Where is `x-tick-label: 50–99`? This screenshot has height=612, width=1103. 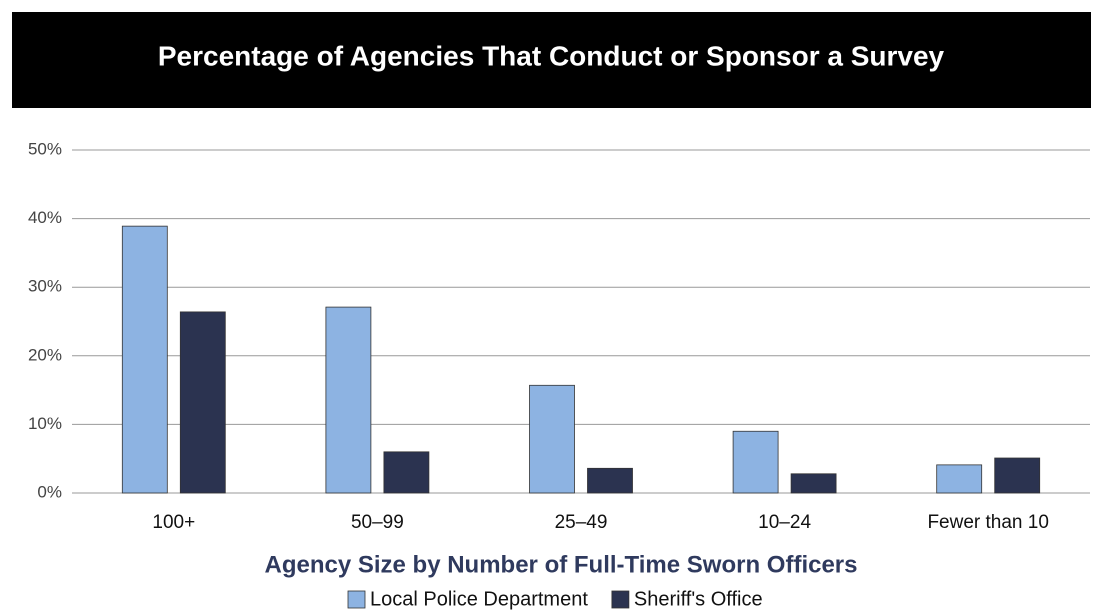 x-tick-label: 50–99 is located at coordinates (377, 522).